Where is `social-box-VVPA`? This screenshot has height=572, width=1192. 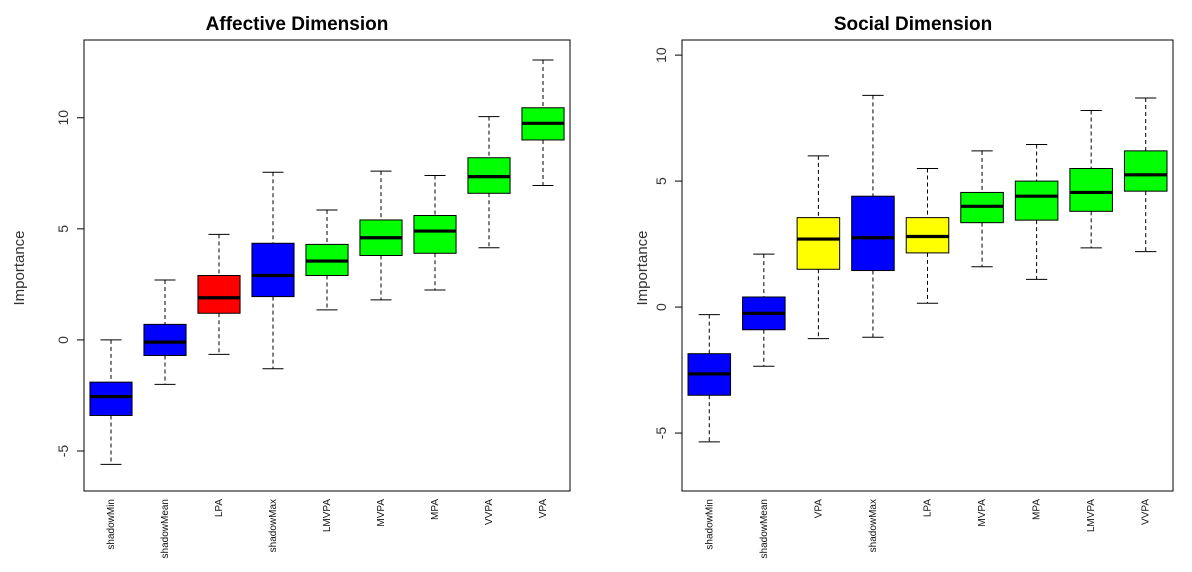
social-box-VVPA is located at coordinates (1145, 175).